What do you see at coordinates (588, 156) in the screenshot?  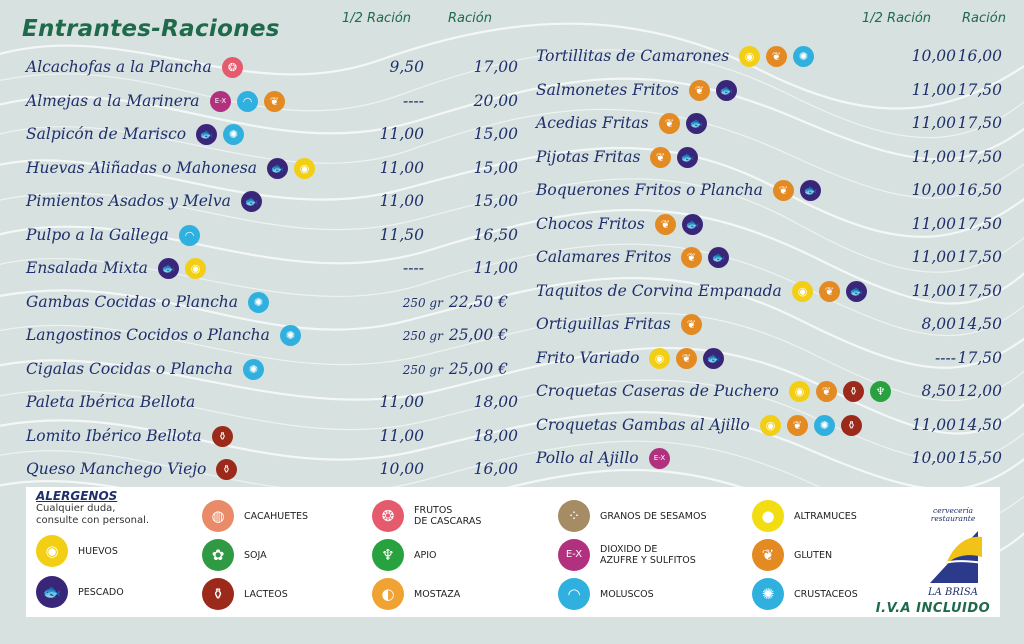 I see `dish-name: Pijotas Fritas` at bounding box center [588, 156].